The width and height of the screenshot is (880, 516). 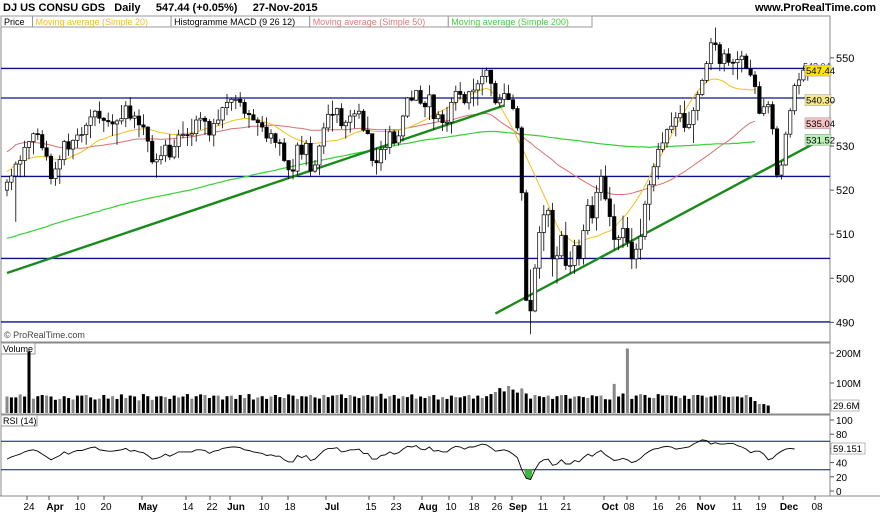 I want to click on rsi-last-label: 59.151, so click(x=847, y=449).